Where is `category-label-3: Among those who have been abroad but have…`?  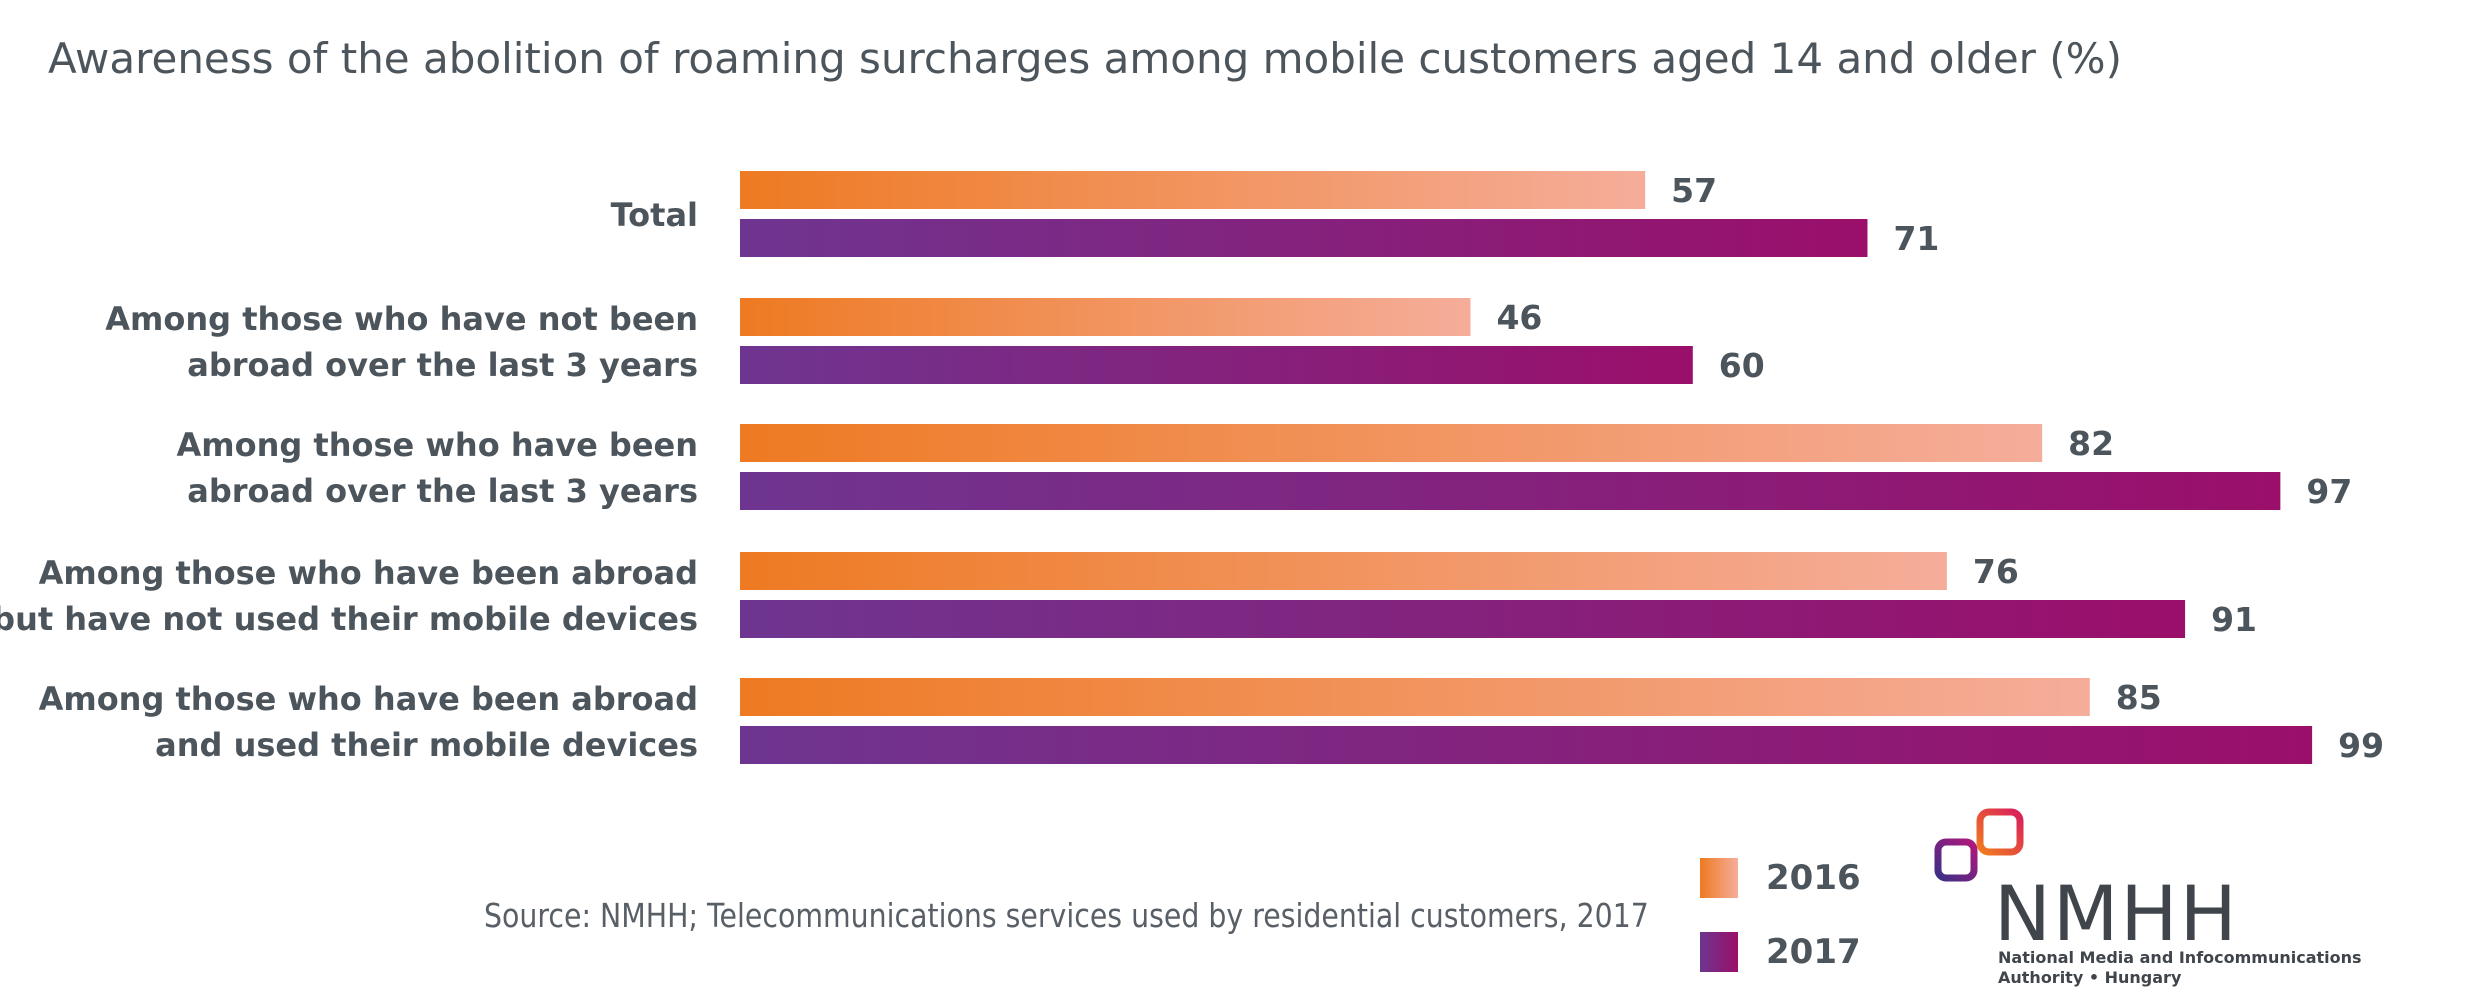
category-label-3: Among those who have been abroad but have… is located at coordinates (349, 596).